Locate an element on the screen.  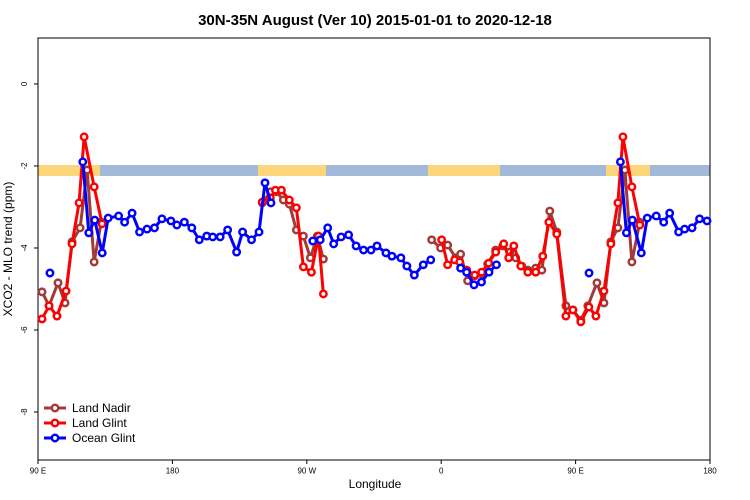
y-axis-label: XCO2 - MLO trend (ppm) is located at coordinates (8, 249).